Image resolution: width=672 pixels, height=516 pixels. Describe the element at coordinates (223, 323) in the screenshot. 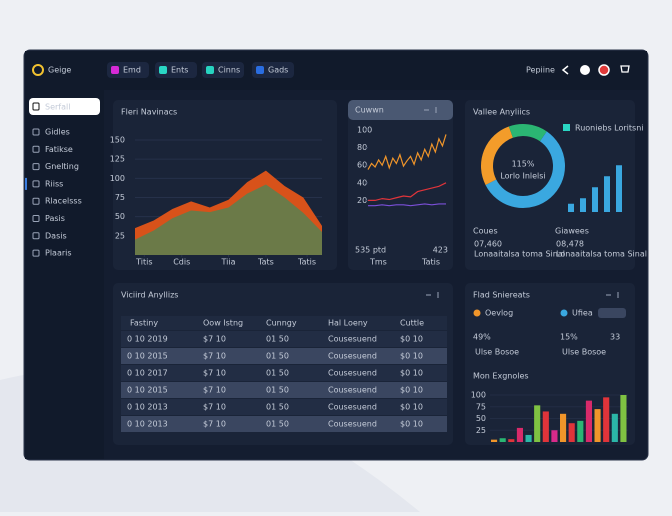

I see `table-header-cell: Oow Istng` at that location.